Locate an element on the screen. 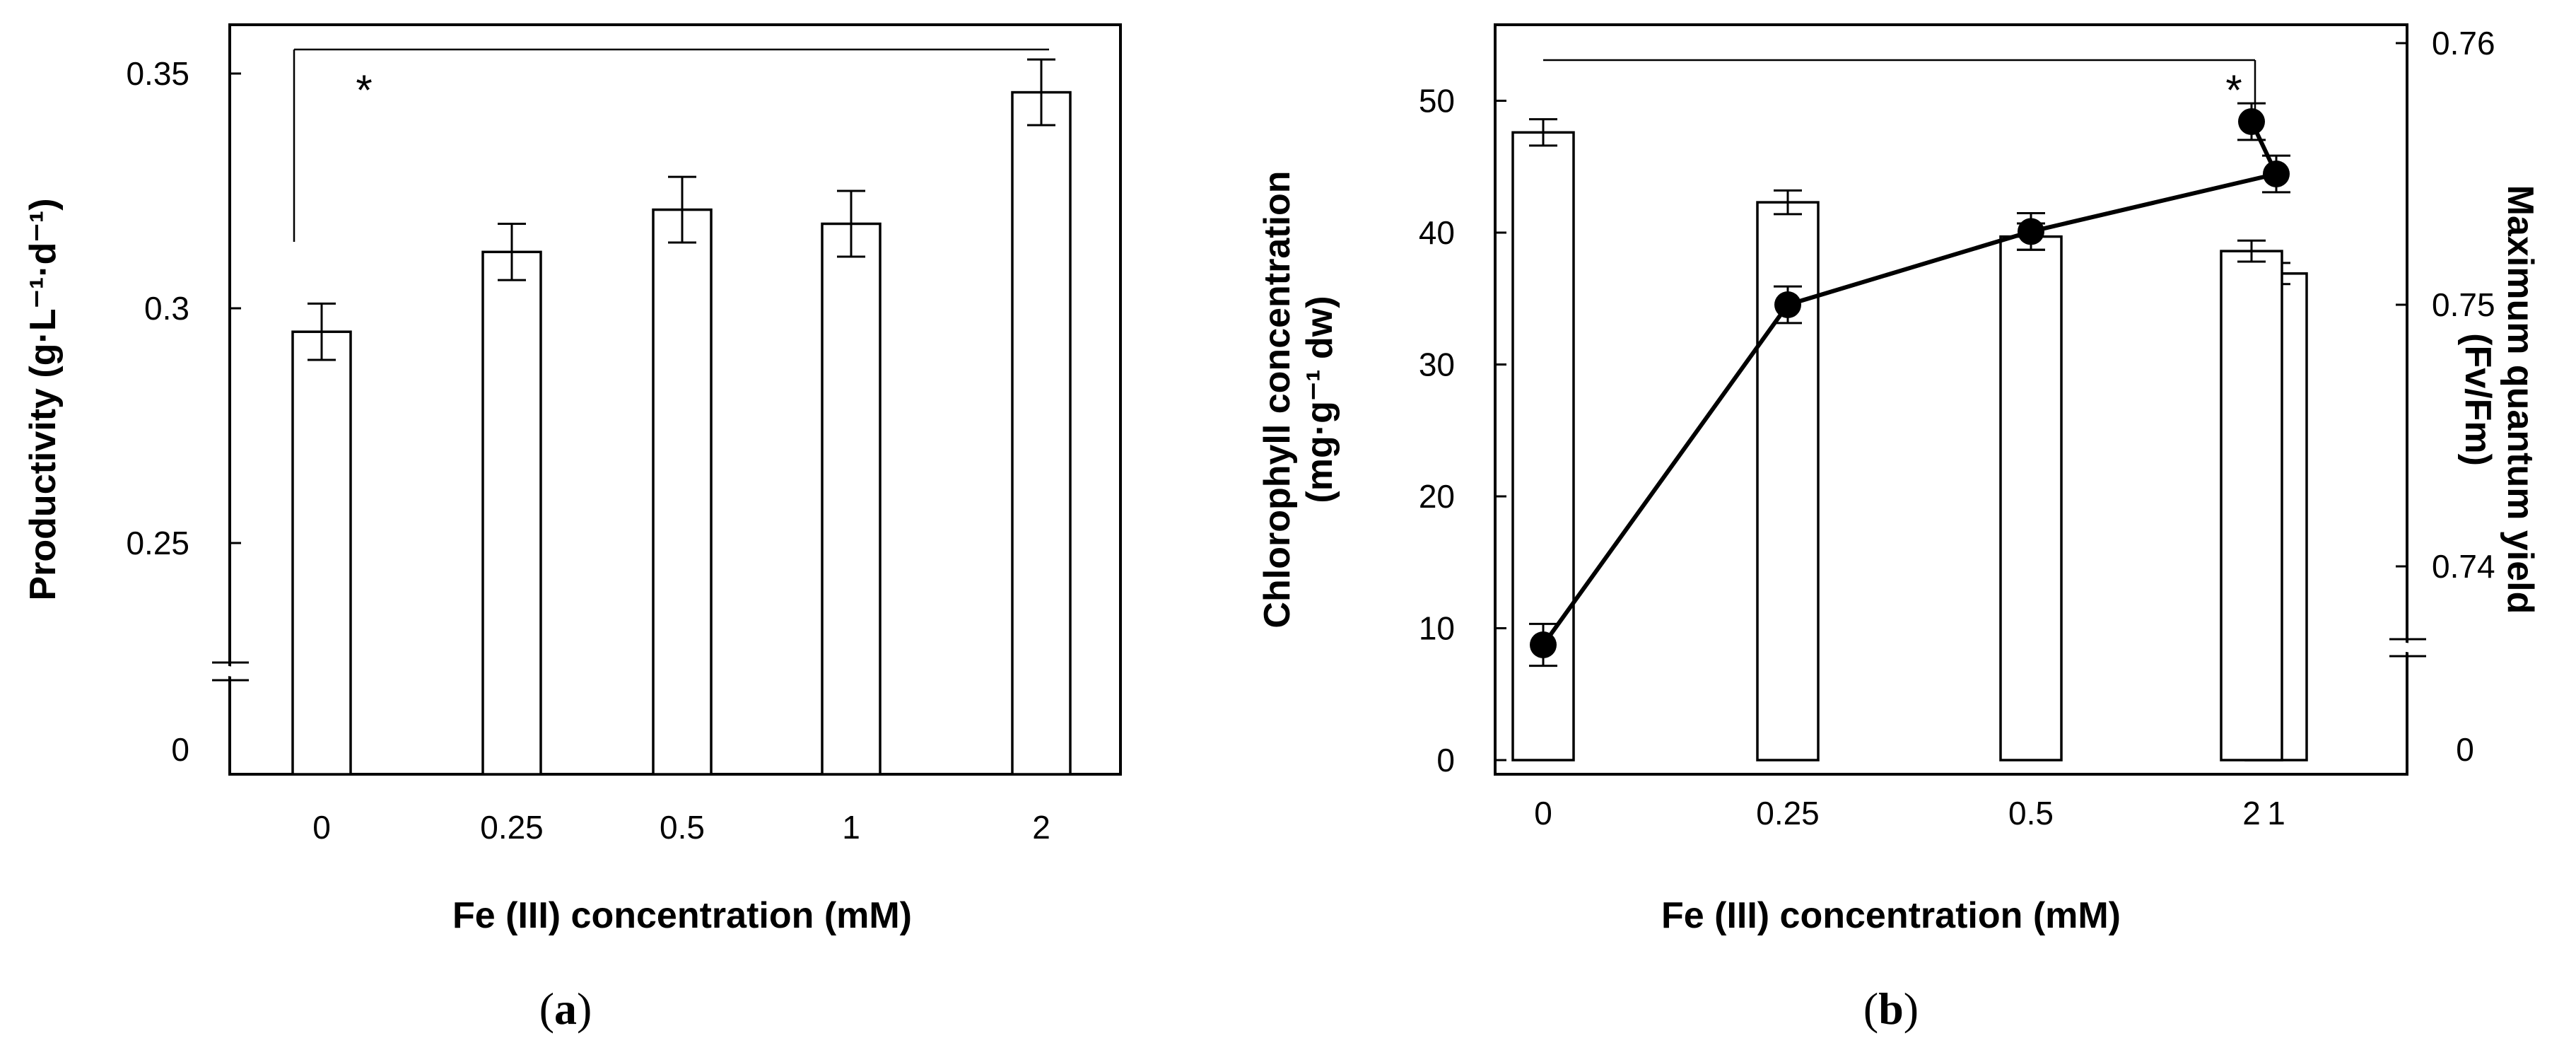  panel-b-y2tick-zero-label: 0 is located at coordinates (2465, 750).